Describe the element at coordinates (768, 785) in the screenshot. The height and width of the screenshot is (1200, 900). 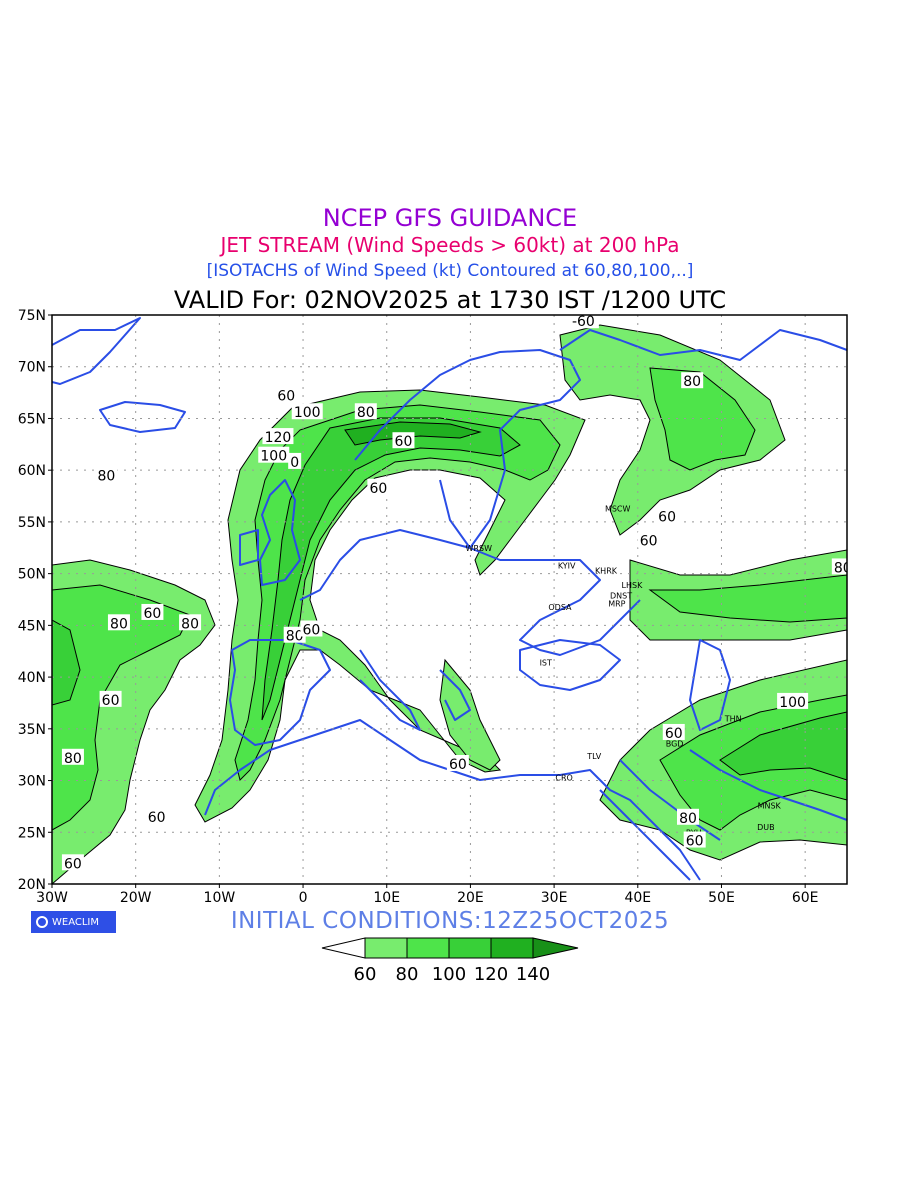
I see `coast-gulf` at that location.